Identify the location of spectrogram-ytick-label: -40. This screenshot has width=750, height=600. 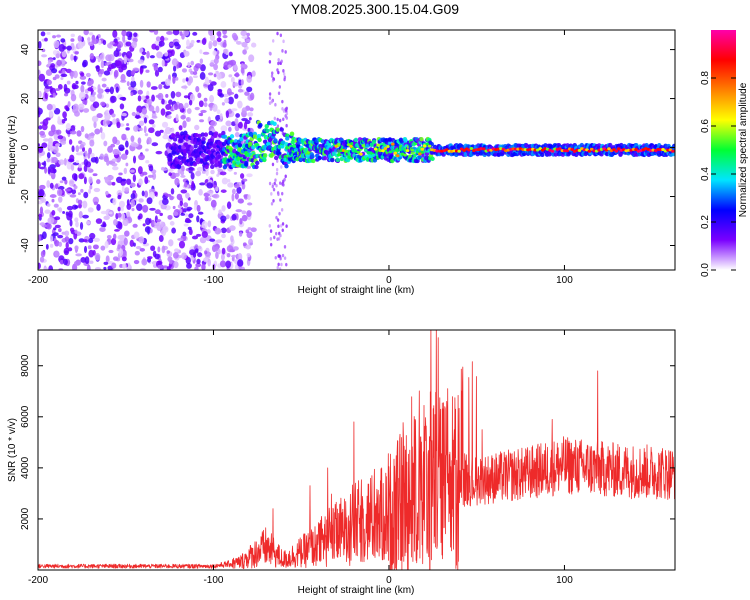
(25, 245).